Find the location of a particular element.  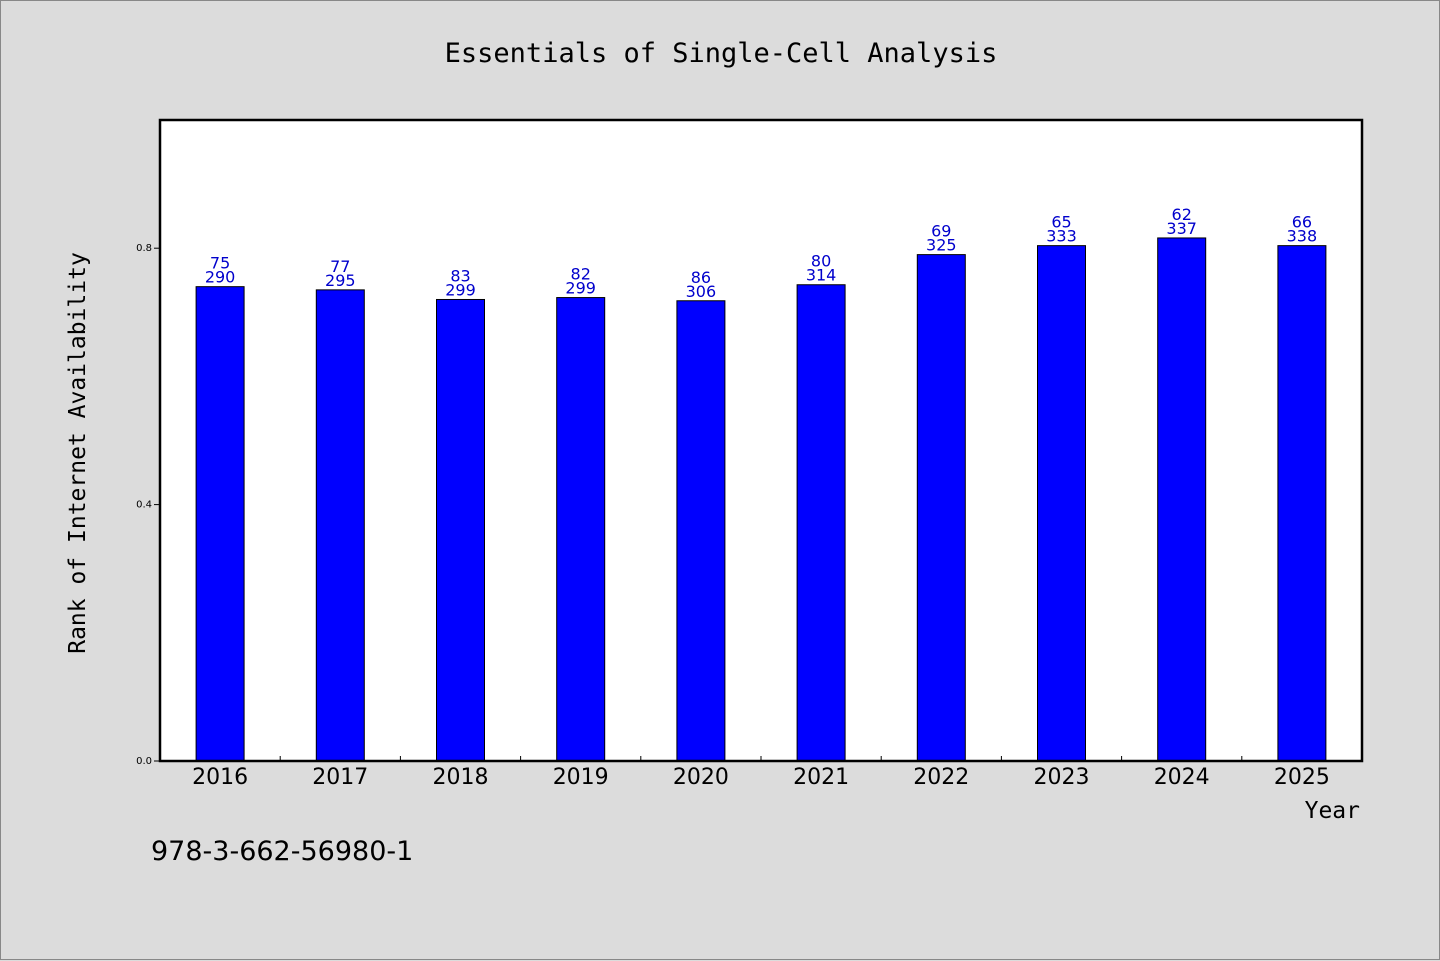

bar-label-bottom: 338 is located at coordinates (1302, 236).